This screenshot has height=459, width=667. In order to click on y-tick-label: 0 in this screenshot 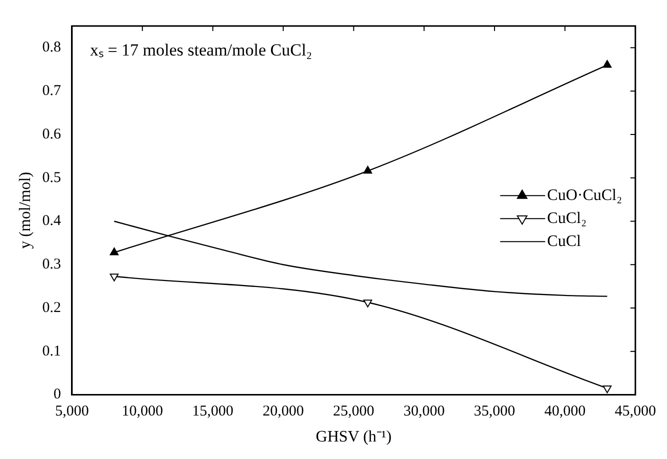, I will do `click(57, 394)`.